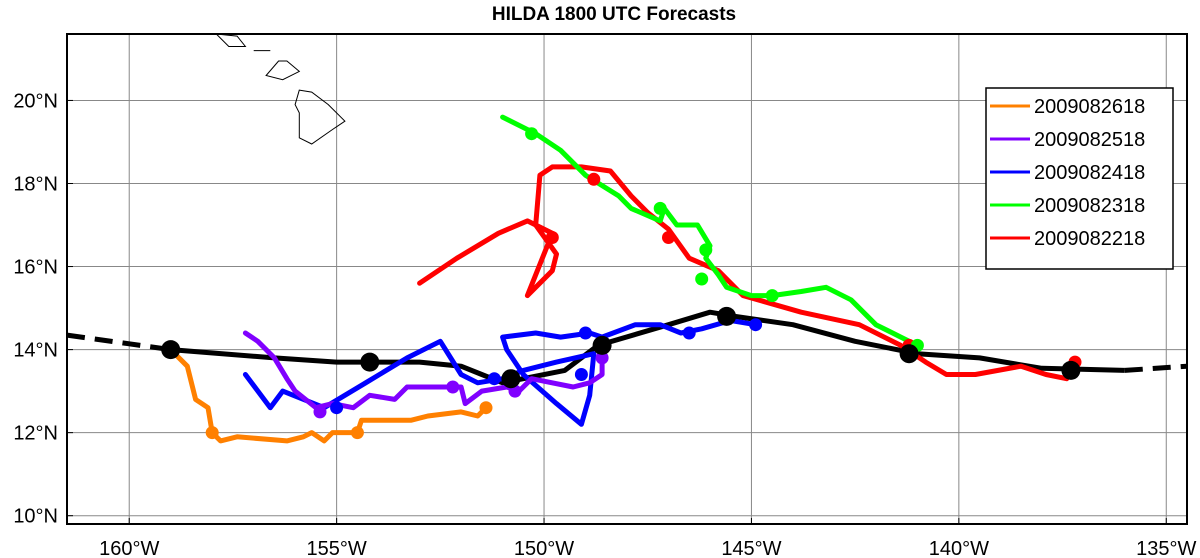 The width and height of the screenshot is (1200, 558). I want to click on y-tick-label: 14°N, so click(35, 351).